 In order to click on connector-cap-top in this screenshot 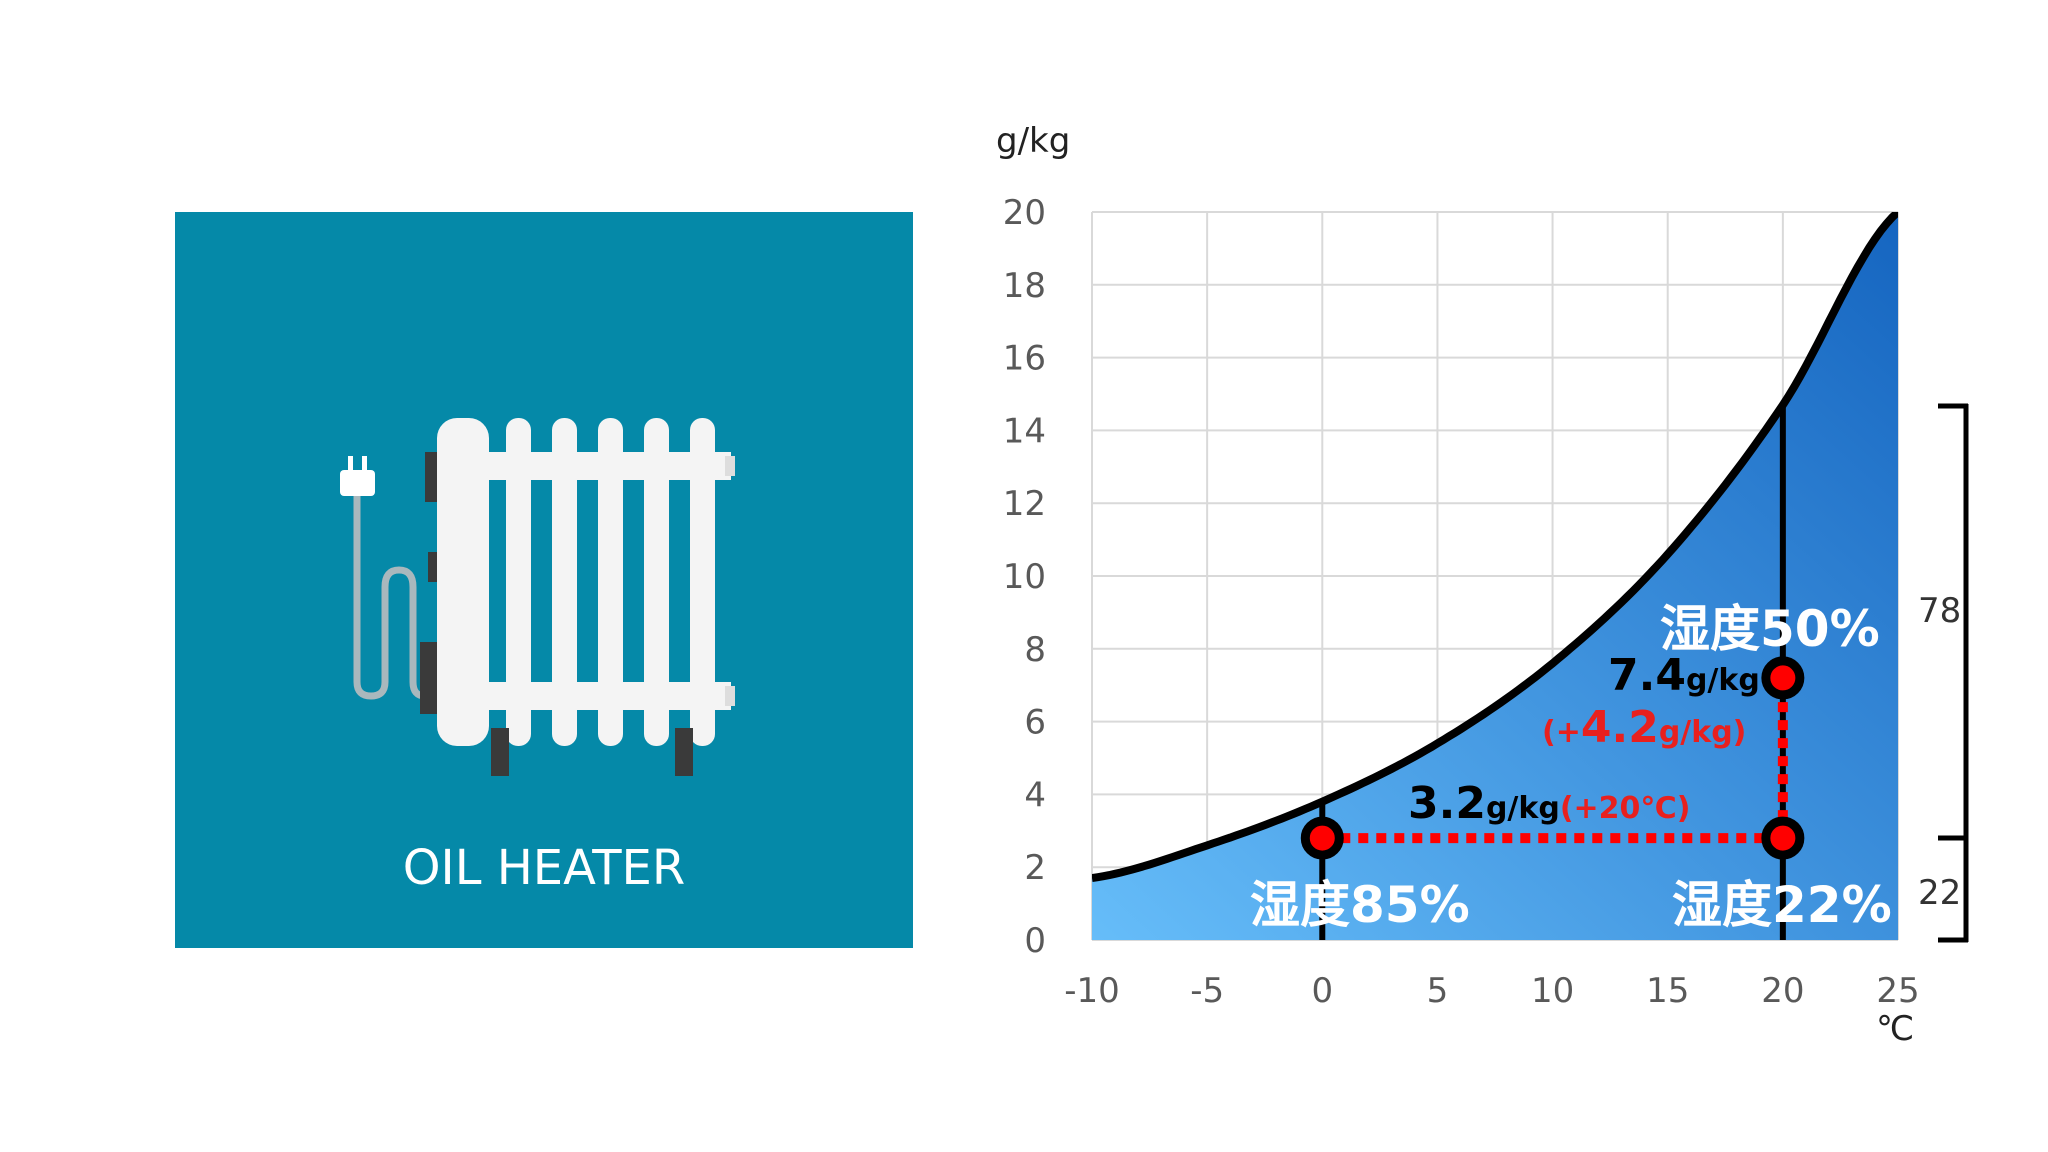, I will do `click(730, 466)`.